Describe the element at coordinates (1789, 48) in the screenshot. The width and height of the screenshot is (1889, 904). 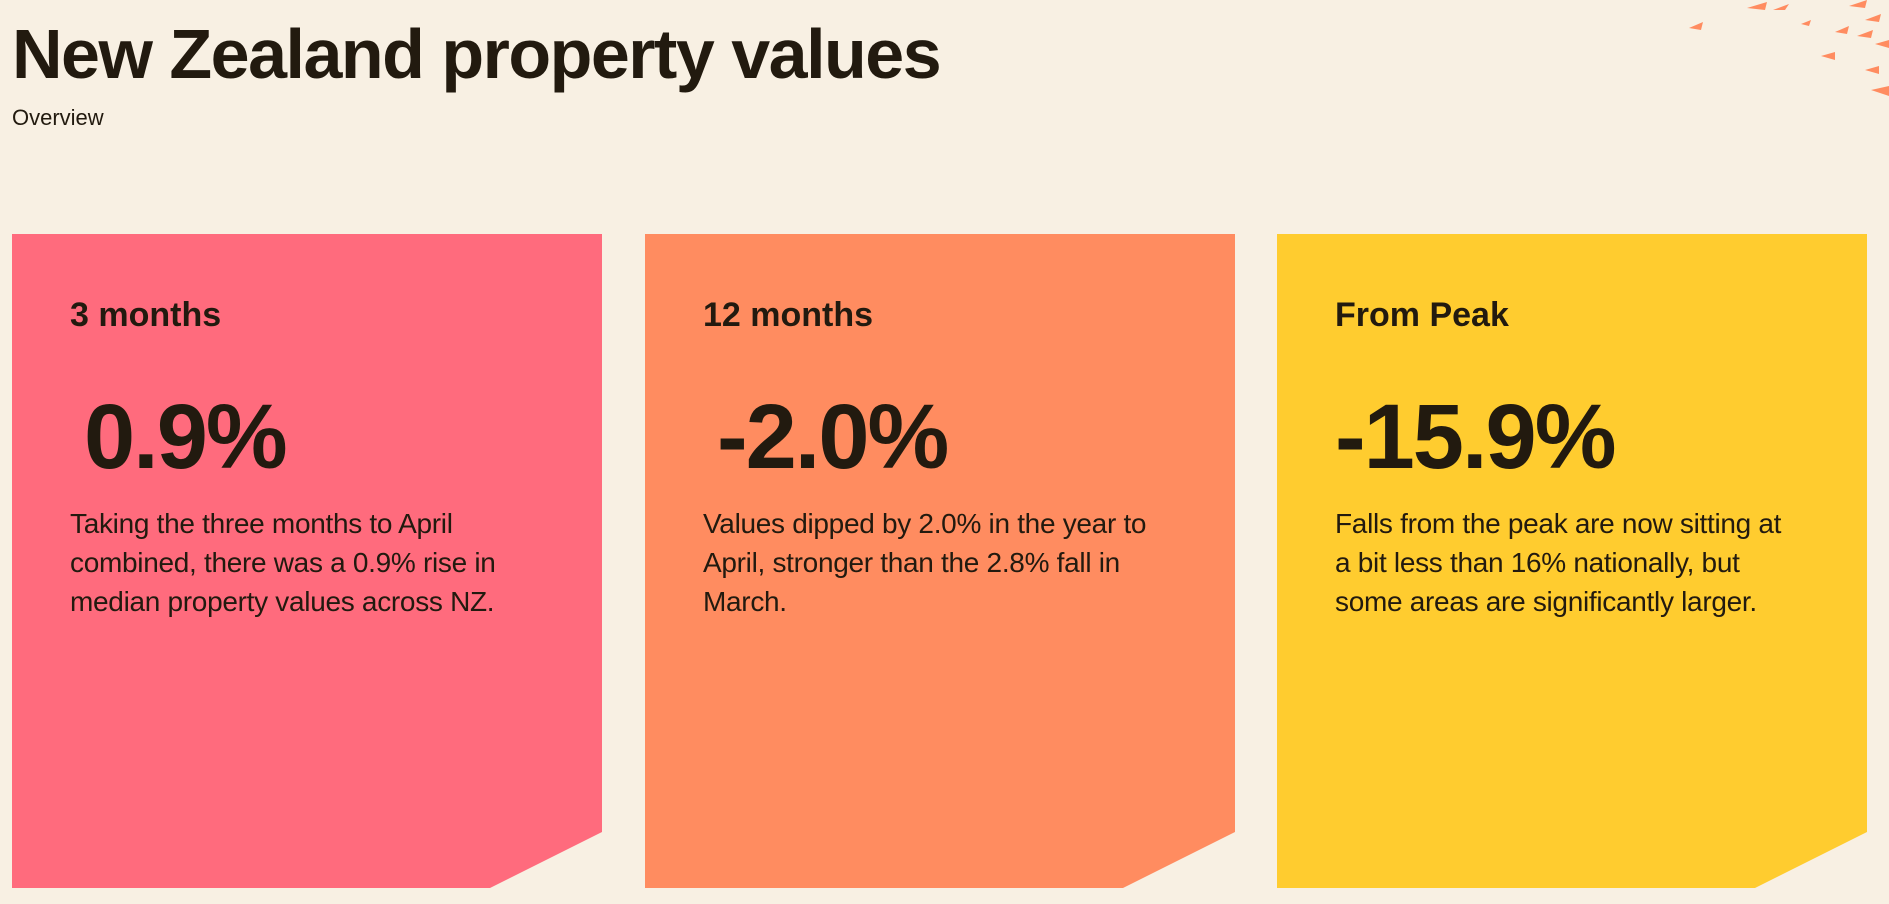
I see `confetti-triangles-icon` at that location.